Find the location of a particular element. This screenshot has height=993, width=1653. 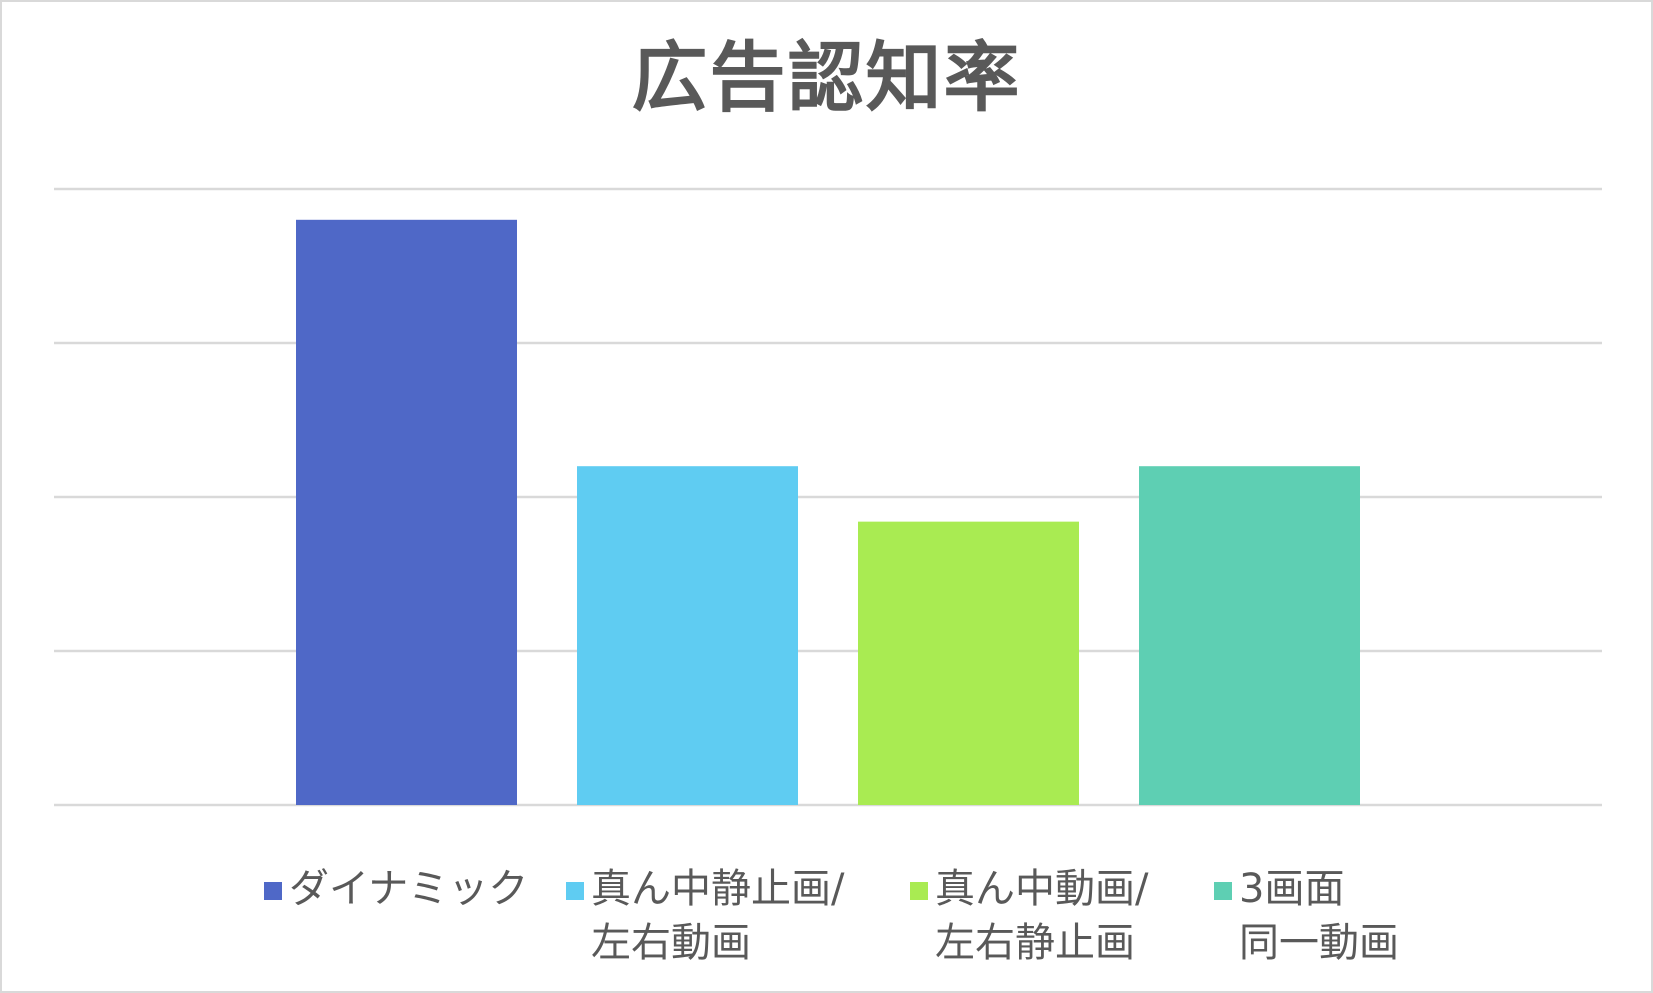

legend-label-line1: 真ん中静止画/ is located at coordinates (718, 889).